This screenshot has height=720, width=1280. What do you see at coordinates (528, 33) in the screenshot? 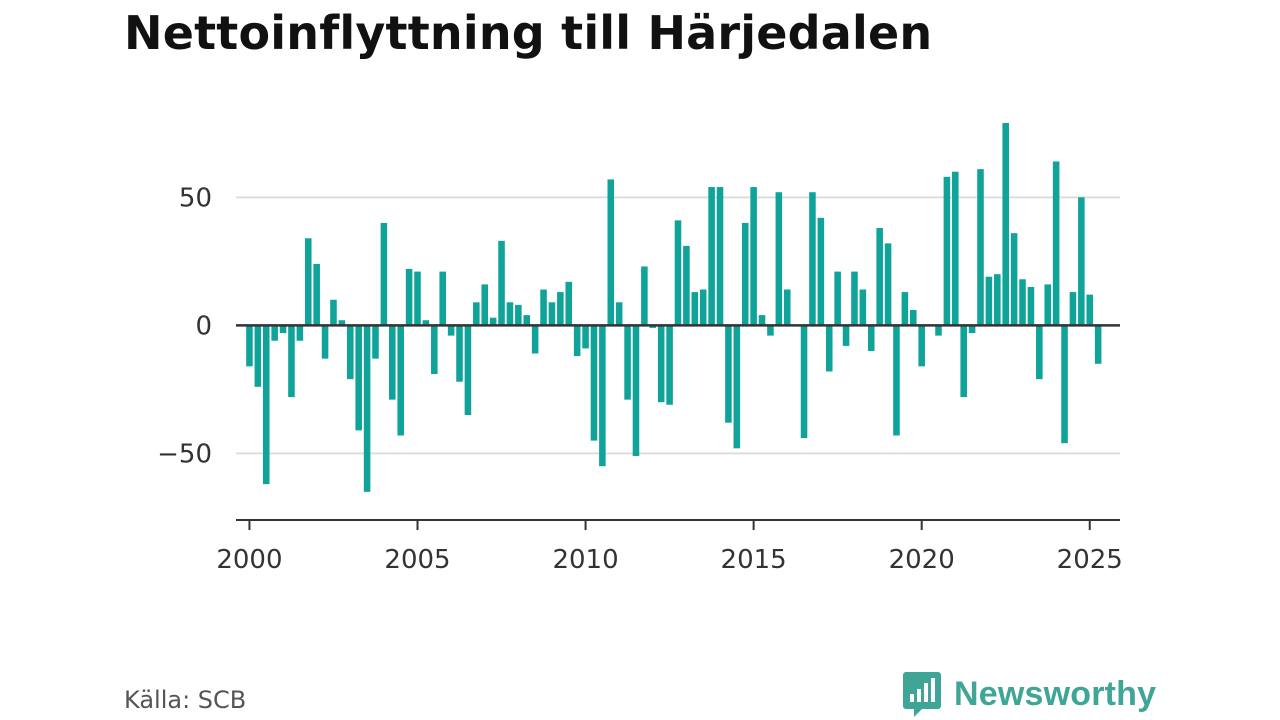
I see `chart-title: Nettoinflyttning till Härjedalen` at bounding box center [528, 33].